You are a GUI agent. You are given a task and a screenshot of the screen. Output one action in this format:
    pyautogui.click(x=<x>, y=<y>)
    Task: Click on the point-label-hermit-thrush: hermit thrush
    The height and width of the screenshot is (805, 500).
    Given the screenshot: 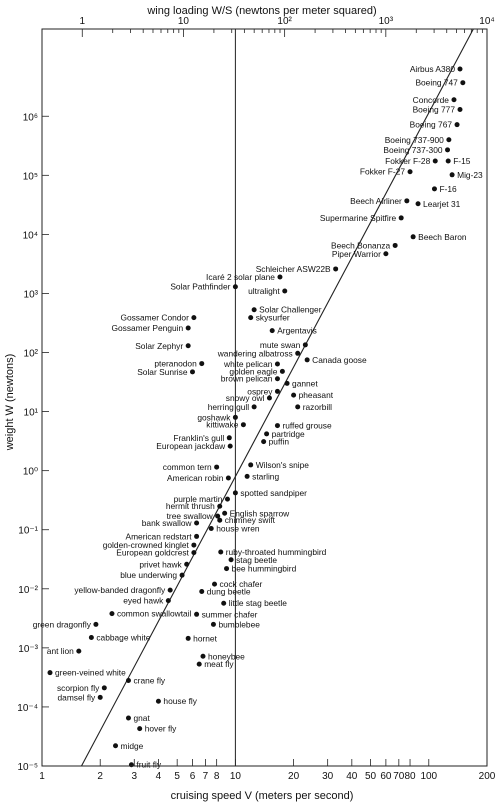 What is the action you would take?
    pyautogui.click(x=190, y=506)
    